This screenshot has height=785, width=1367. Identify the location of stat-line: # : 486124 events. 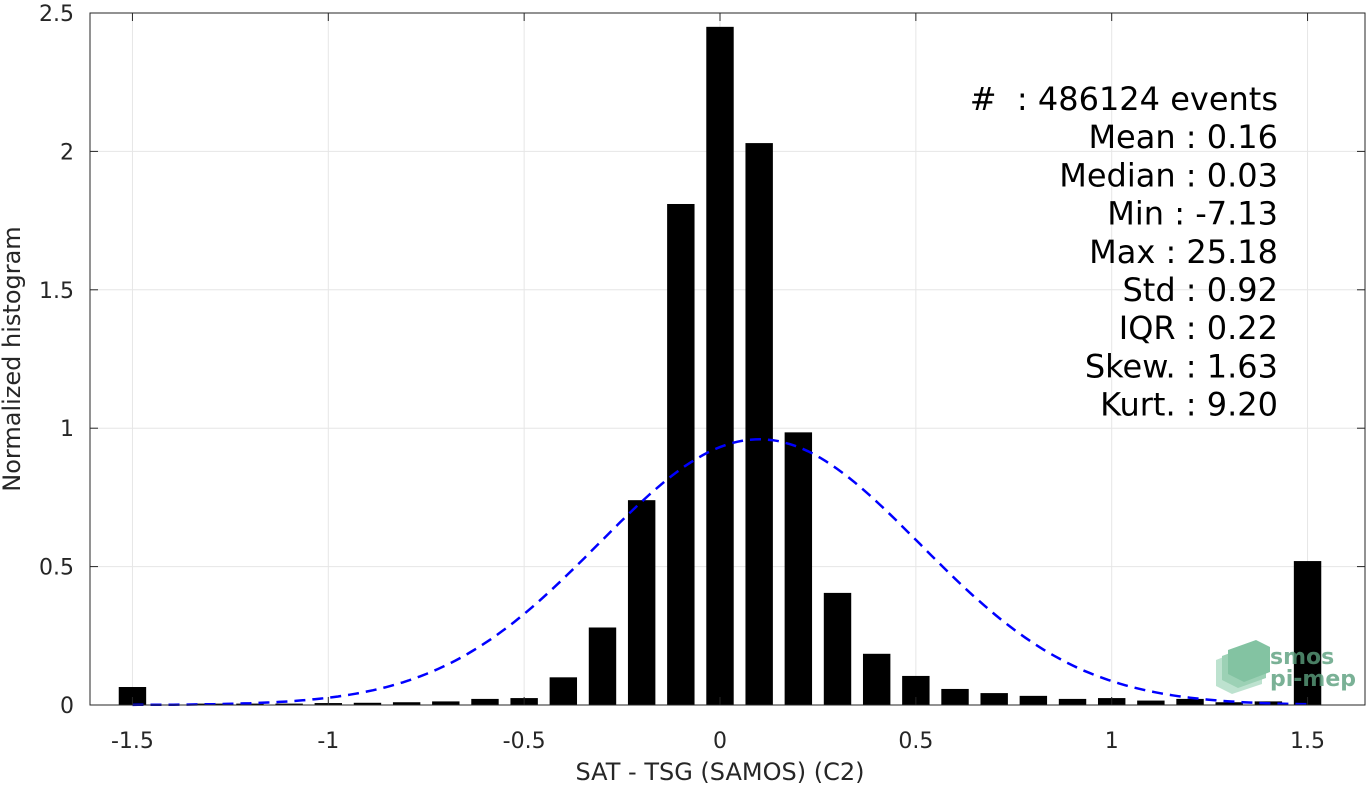
(1124, 99).